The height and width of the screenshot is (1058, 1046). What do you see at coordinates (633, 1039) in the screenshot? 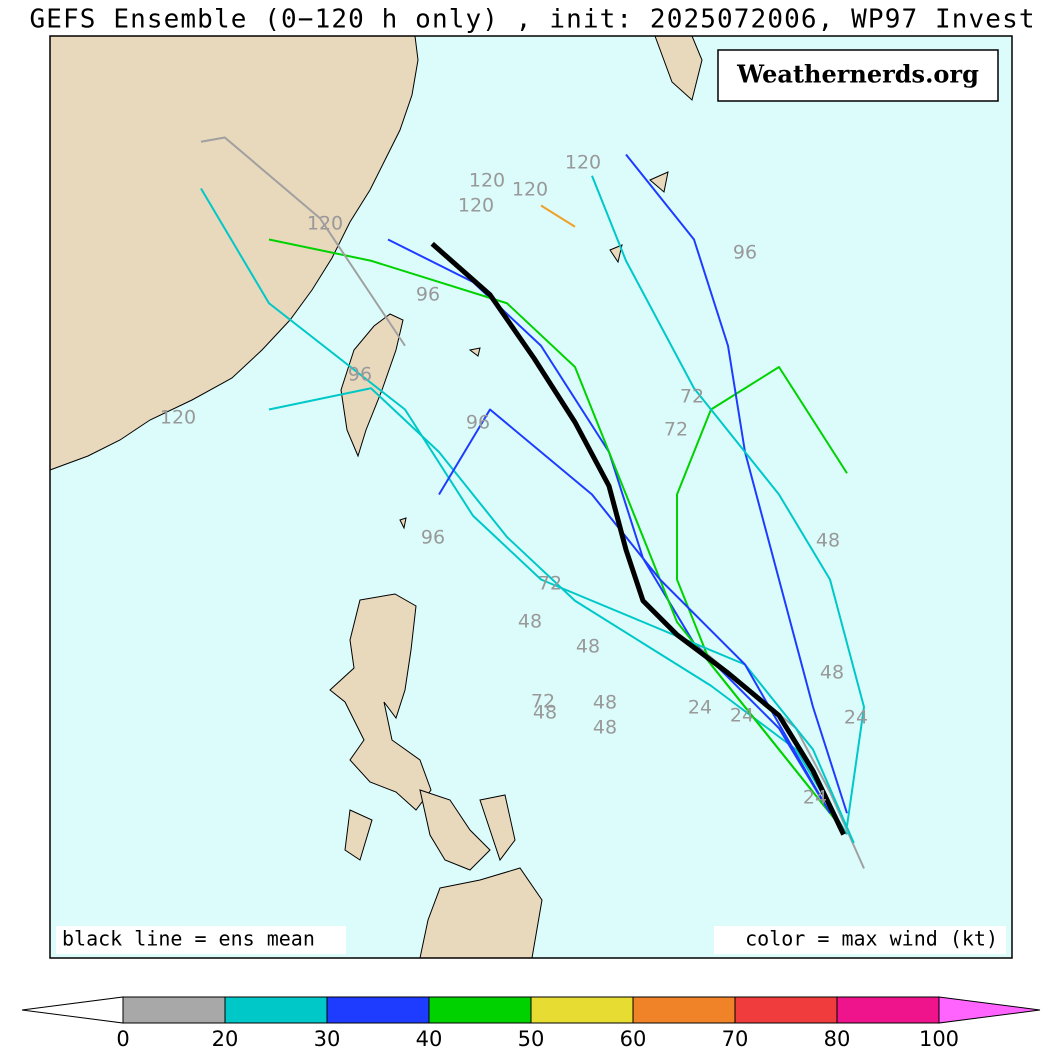
I see `colorbar-label: 60` at bounding box center [633, 1039].